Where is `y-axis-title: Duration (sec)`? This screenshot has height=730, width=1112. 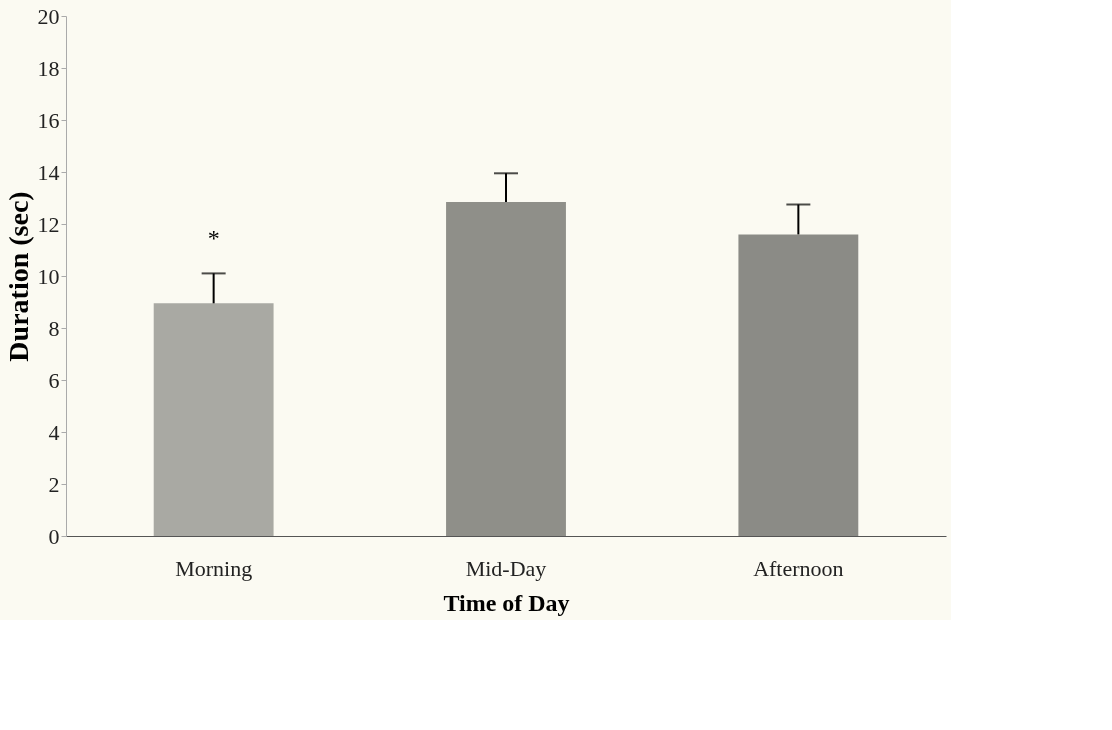 y-axis-title: Duration (sec) is located at coordinates (18, 276).